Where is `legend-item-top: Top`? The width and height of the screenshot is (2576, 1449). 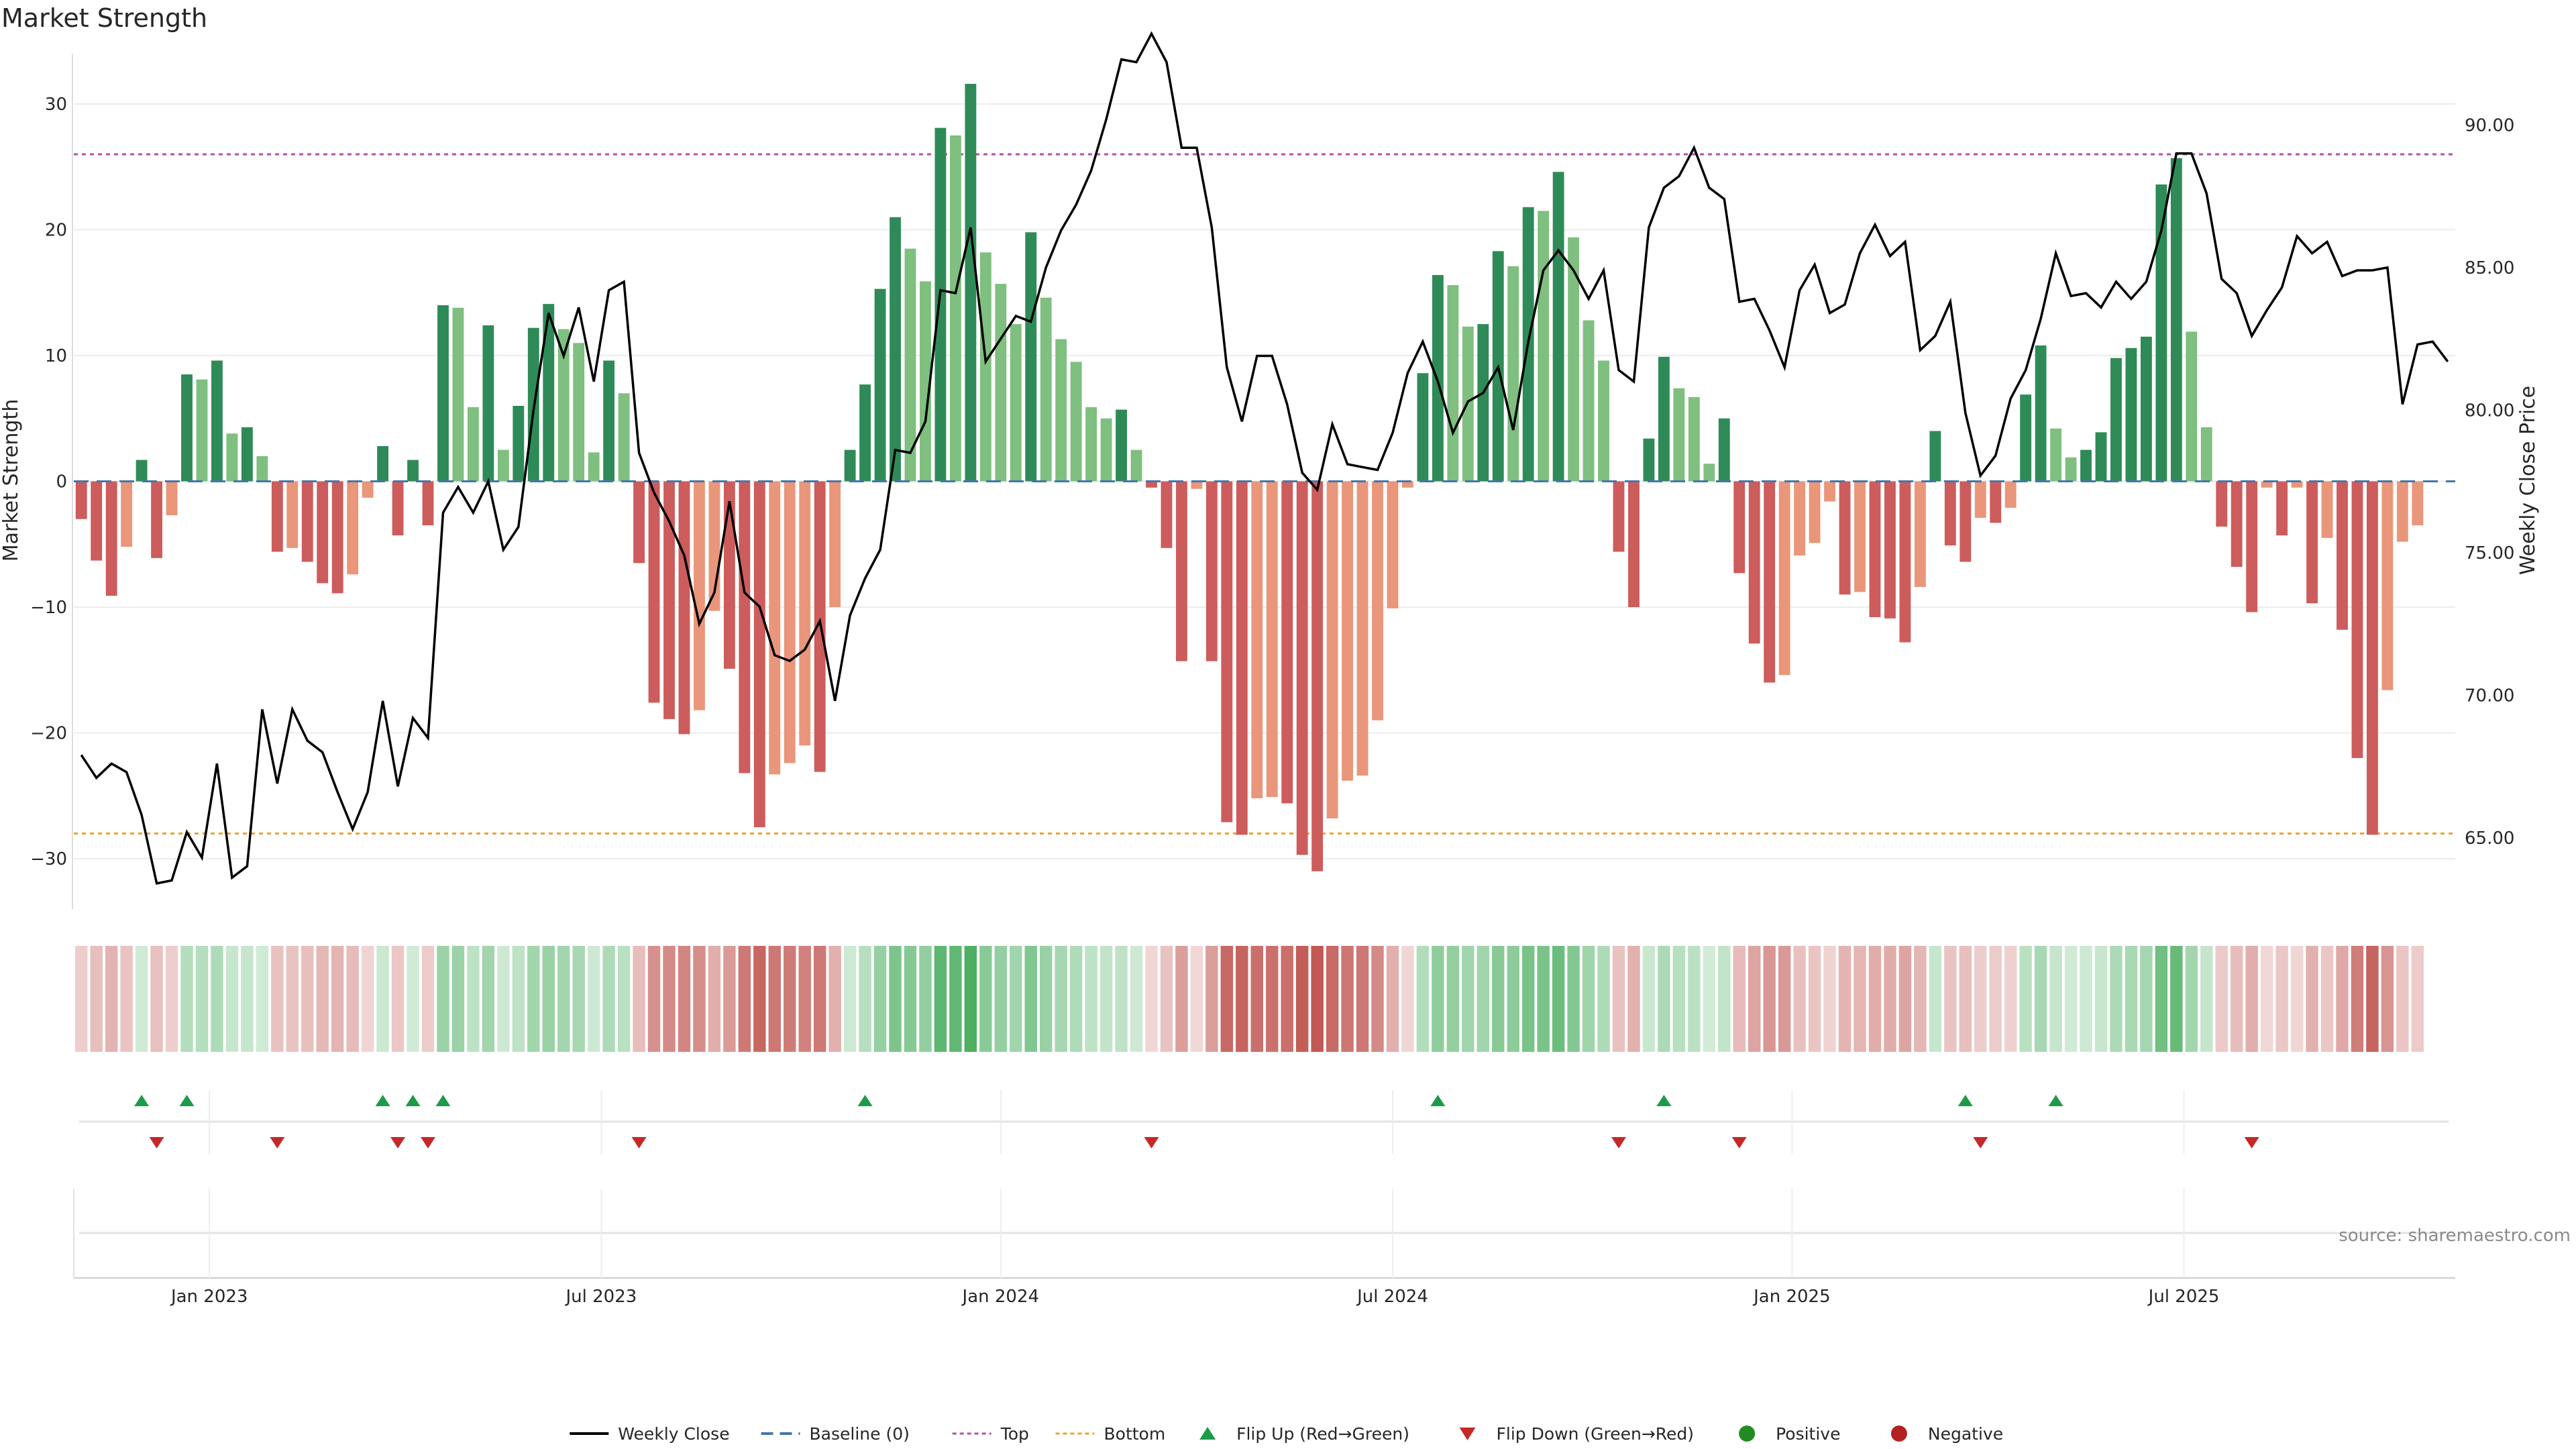 legend-item-top: Top is located at coordinates (990, 1434).